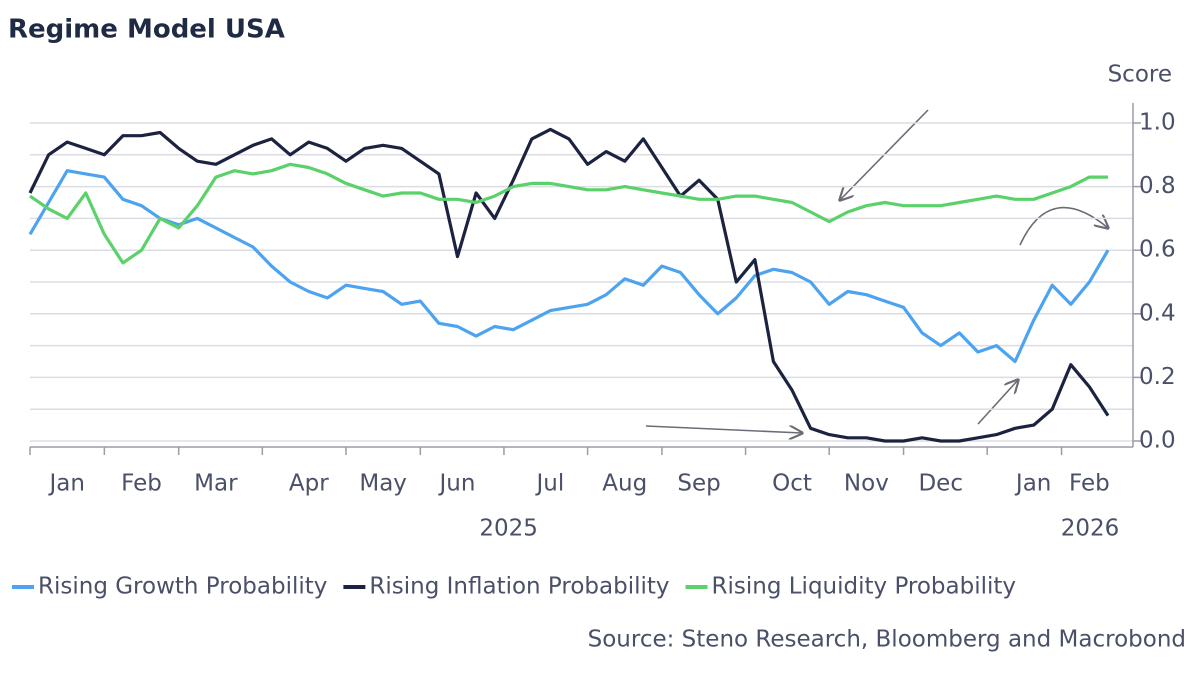 The image size is (1200, 677). I want to click on legend-label: Rising Liquidity Probability, so click(864, 587).